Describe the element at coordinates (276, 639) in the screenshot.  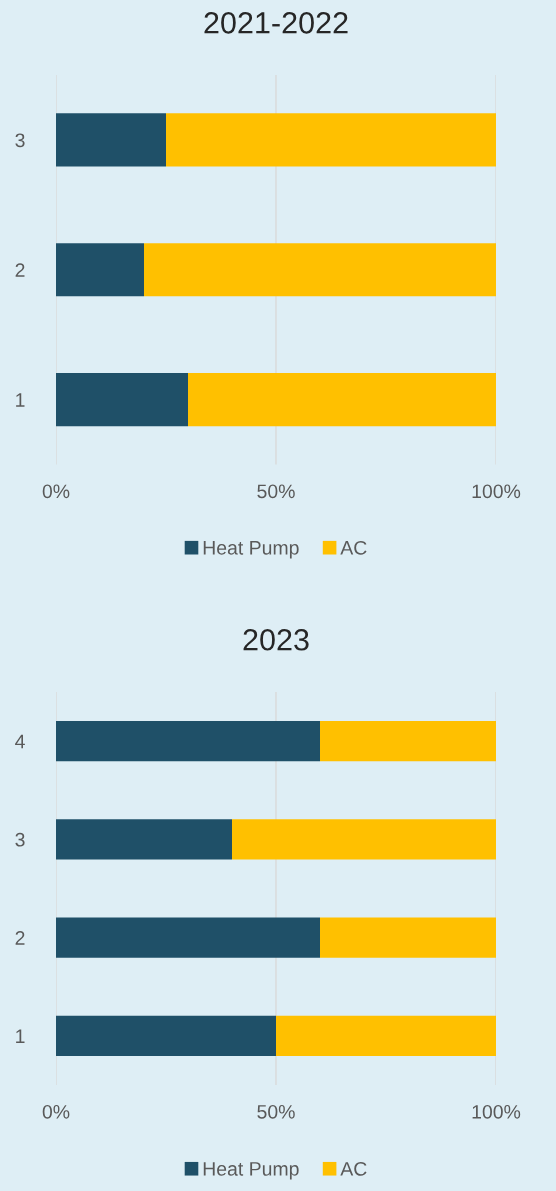
I see `chart-title: 2023` at that location.